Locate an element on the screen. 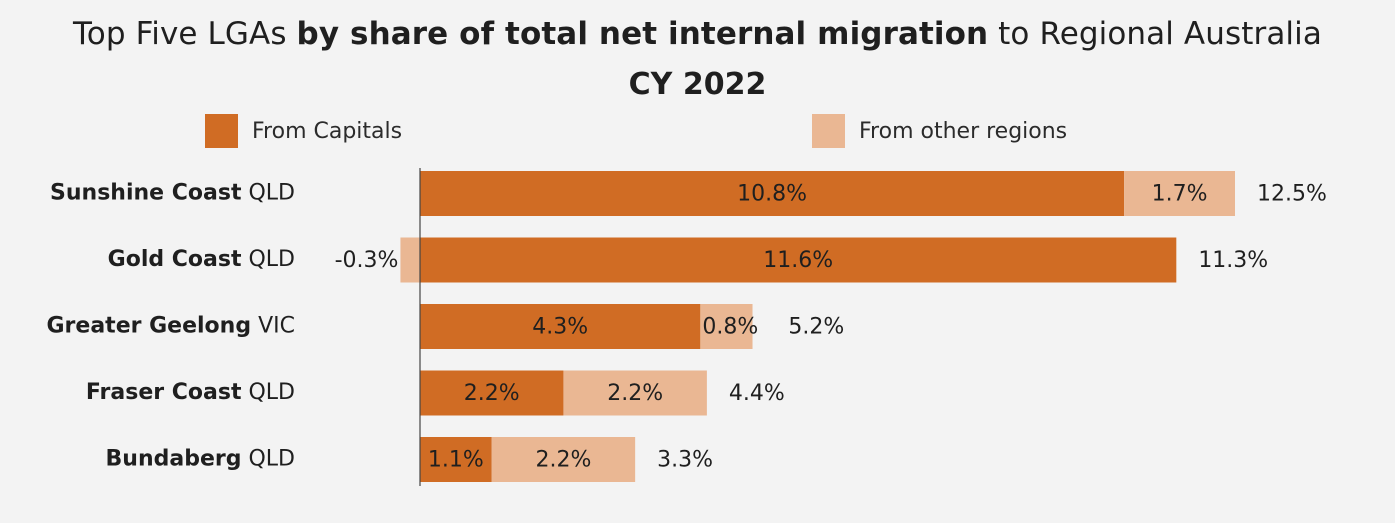 The image size is (1395, 523). chart-title-part-2-bold: by share of total net internal migration is located at coordinates (642, 34).